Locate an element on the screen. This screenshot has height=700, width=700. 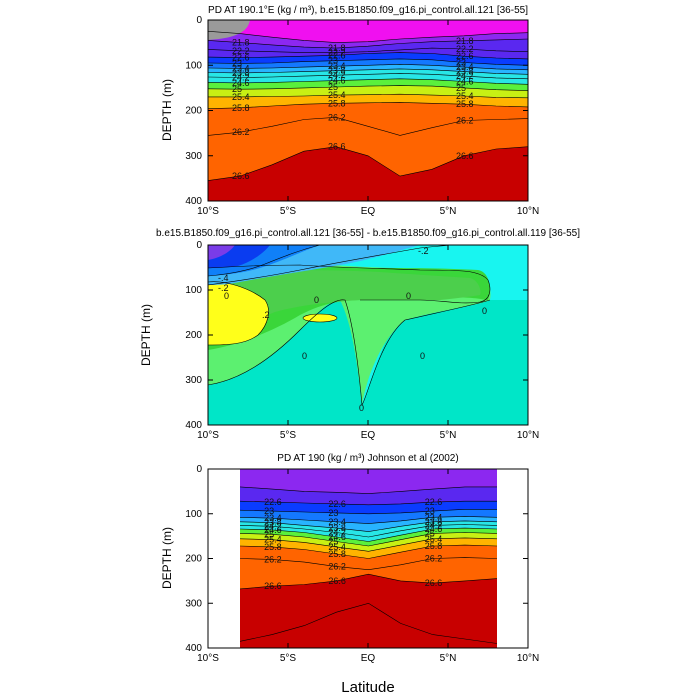
isopycnal-line-25.4 is located at coordinates (368, 544).